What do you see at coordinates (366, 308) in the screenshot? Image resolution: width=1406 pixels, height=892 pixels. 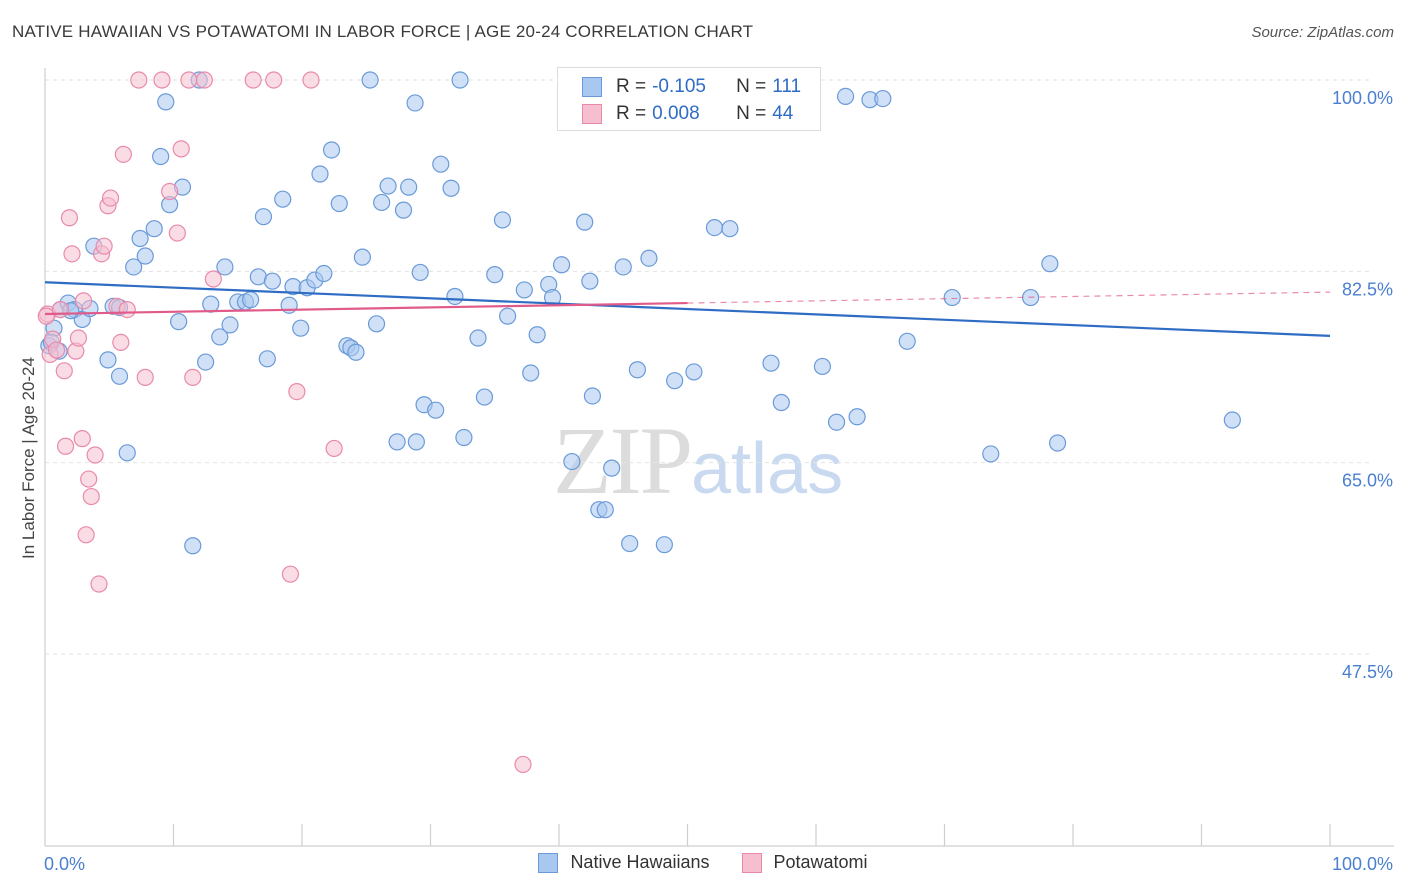 I see `potawatomi-trend-line` at bounding box center [366, 308].